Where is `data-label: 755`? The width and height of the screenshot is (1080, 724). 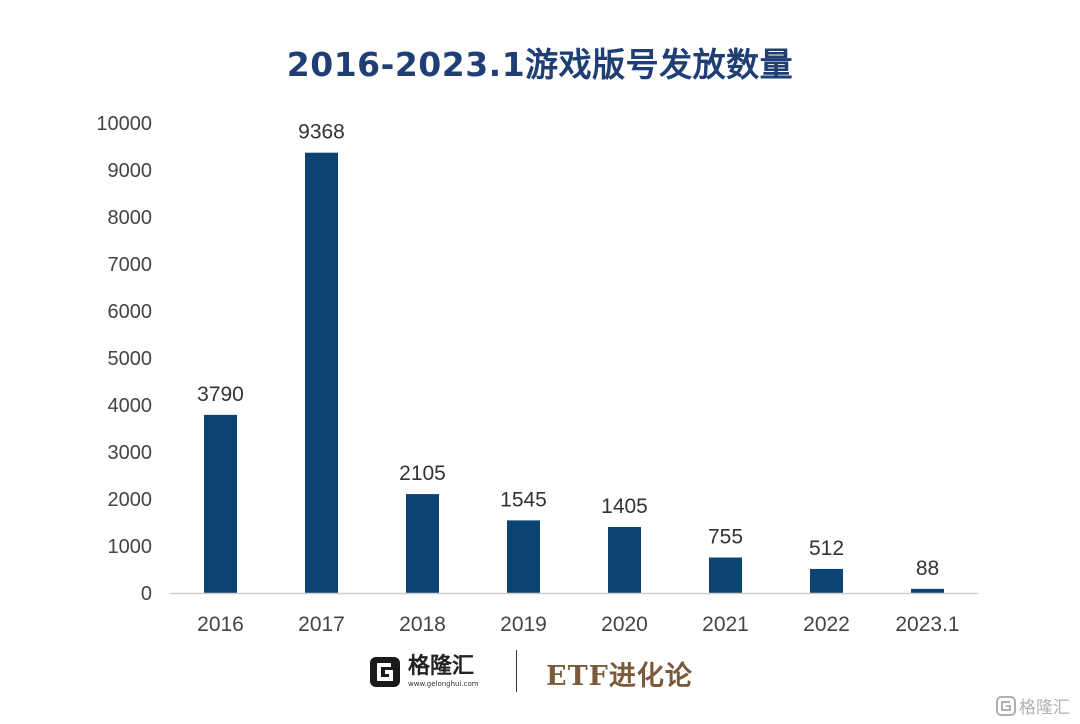
data-label: 755 is located at coordinates (725, 537).